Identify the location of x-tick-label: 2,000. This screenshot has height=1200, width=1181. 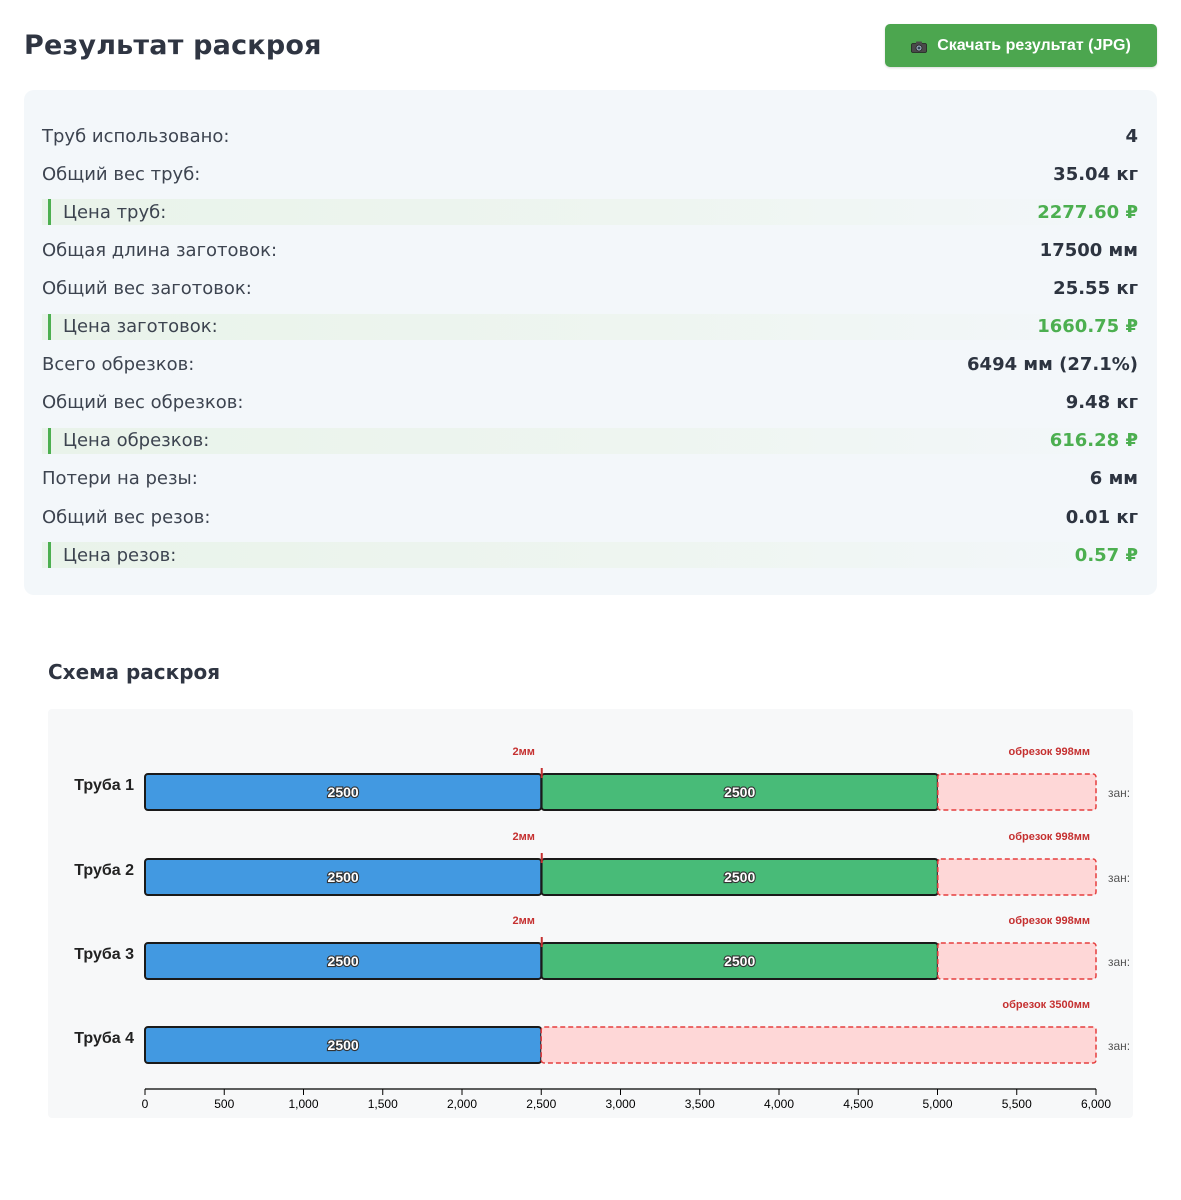
(462, 1104).